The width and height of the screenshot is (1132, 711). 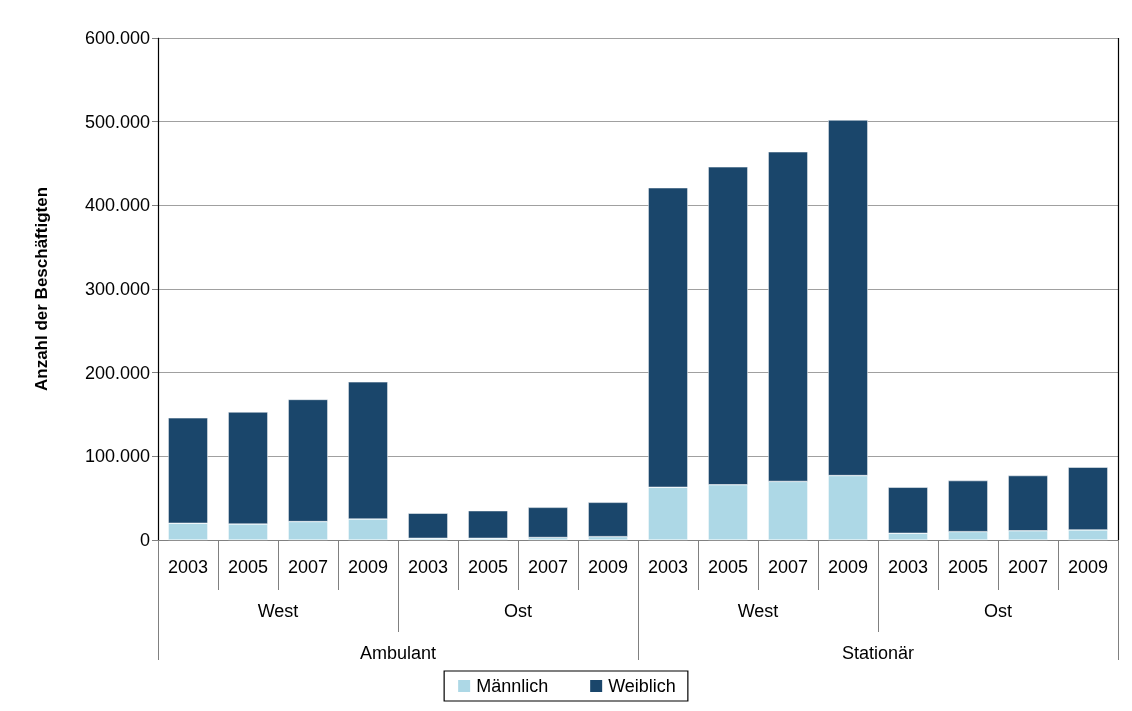 I want to click on y-axis-title: Anzahl der Beschäftigten, so click(x=41, y=289).